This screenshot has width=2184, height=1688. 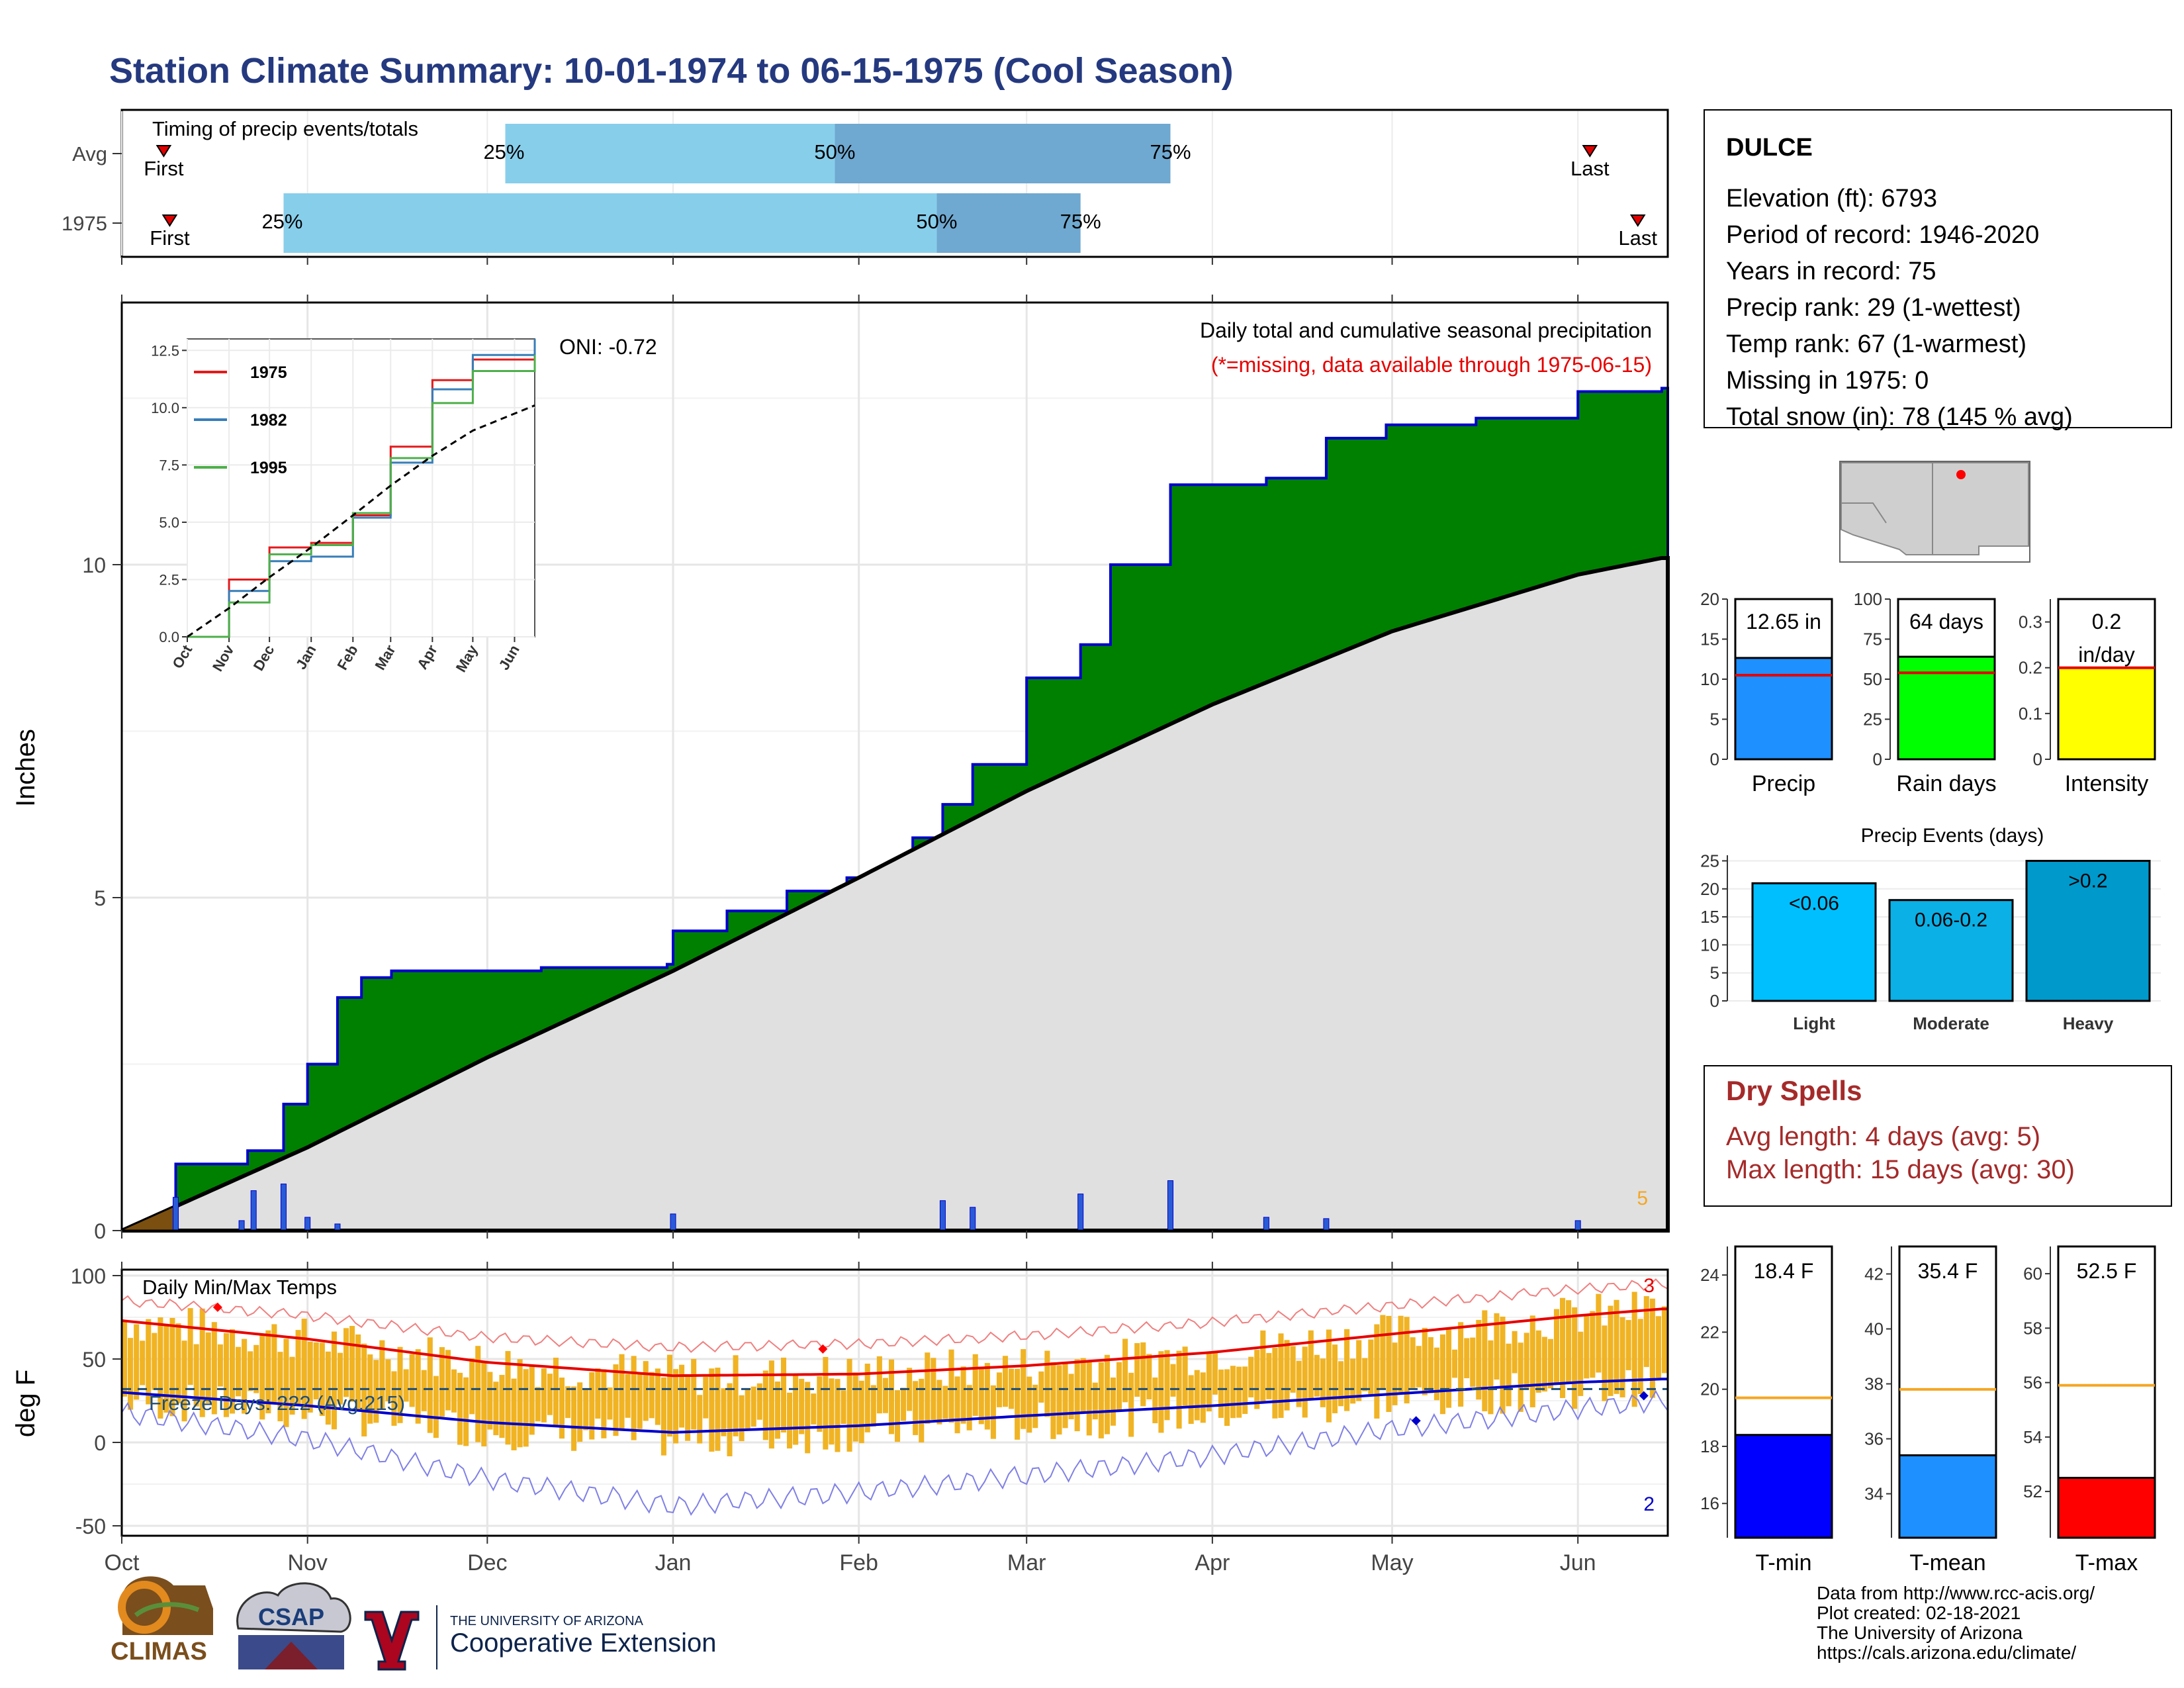 I want to click on station-info-line: Years in record: 75, so click(x=1831, y=271).